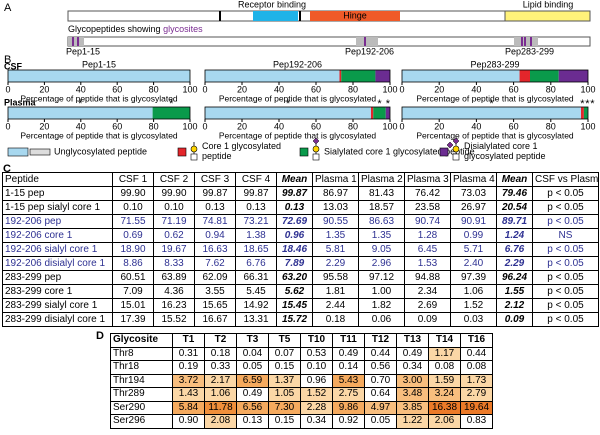  I want to click on heatmap-cell: 19.64, so click(476, 407).